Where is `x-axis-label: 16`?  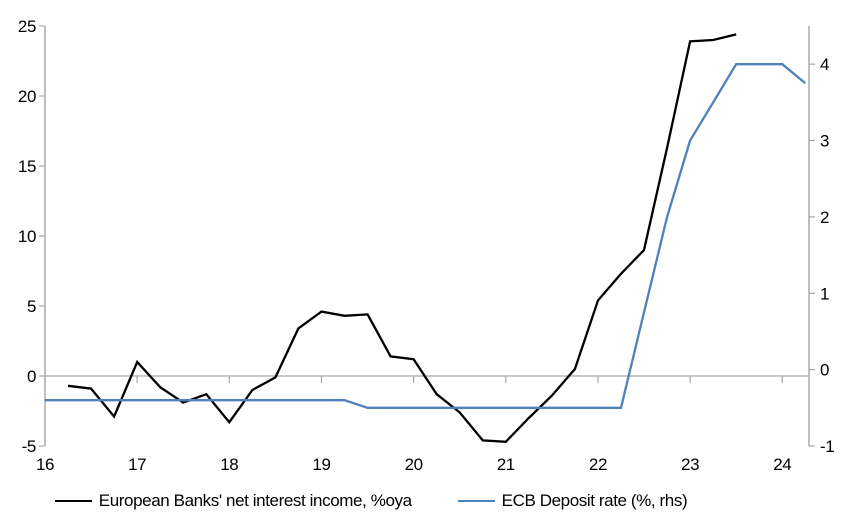
x-axis-label: 16 is located at coordinates (45, 464).